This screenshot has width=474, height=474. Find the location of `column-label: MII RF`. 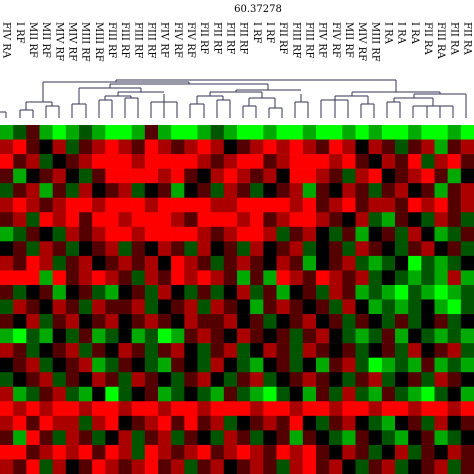

column-label: MII RF is located at coordinates (348, 40).